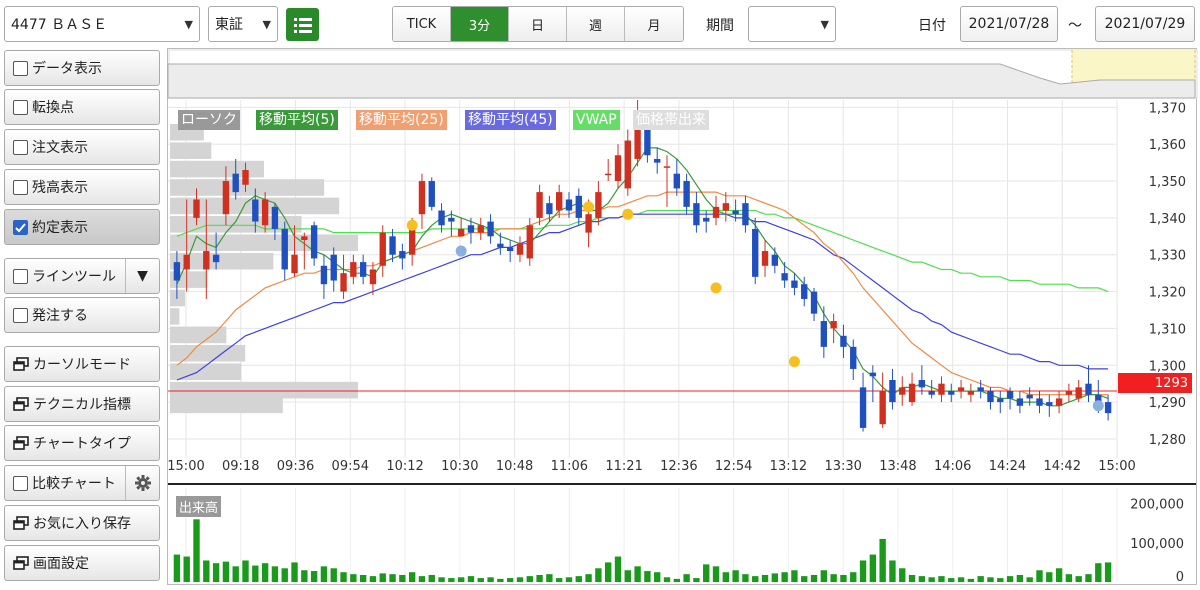 This screenshot has width=1200, height=590. I want to click on date-to-field: 2021/07/29, so click(1145, 24).